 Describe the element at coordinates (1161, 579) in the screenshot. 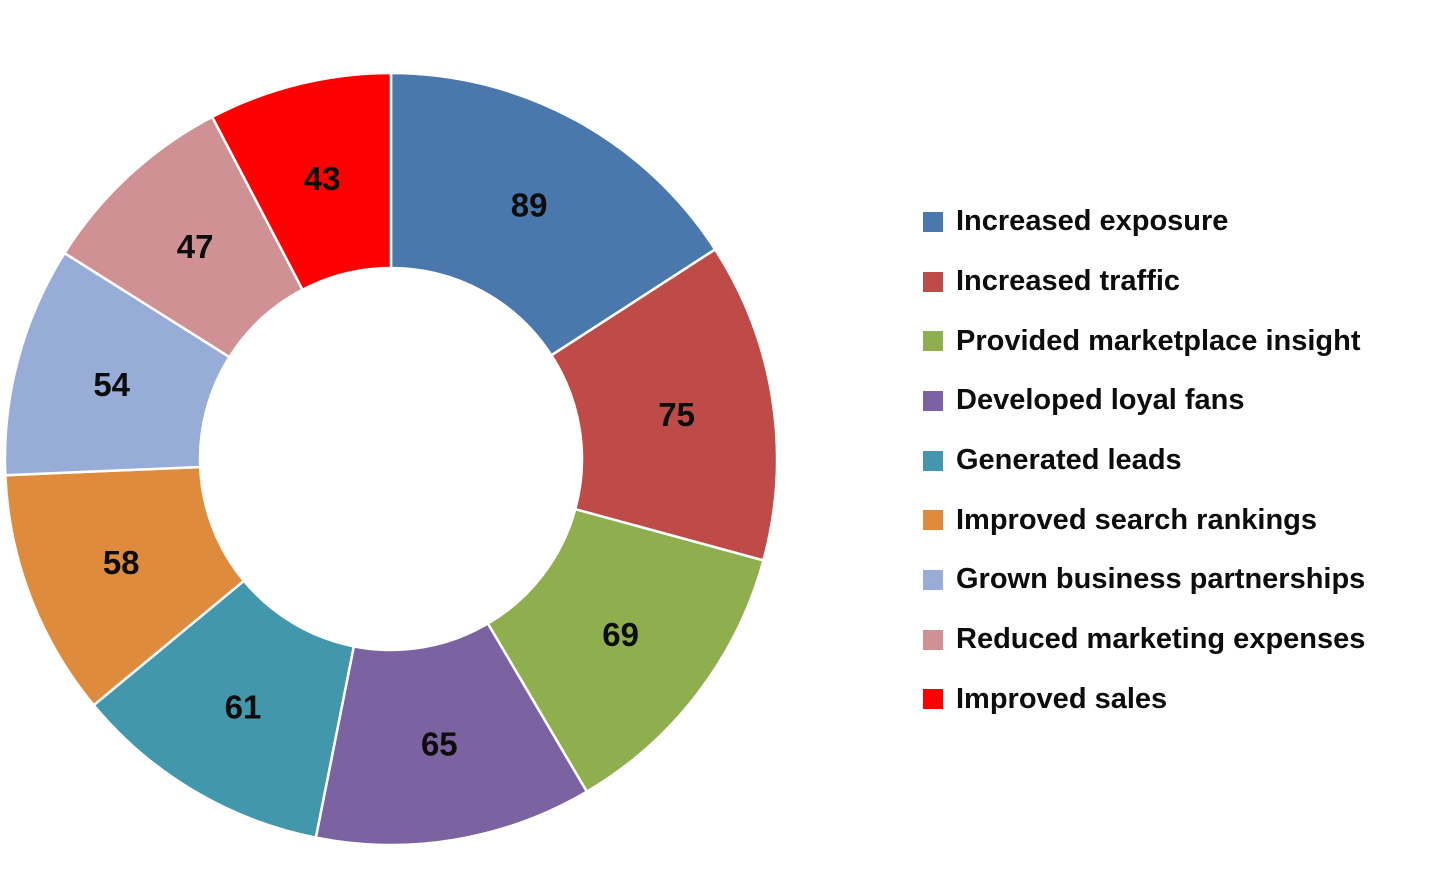

I see `legend-label: Grown business partnerships` at that location.